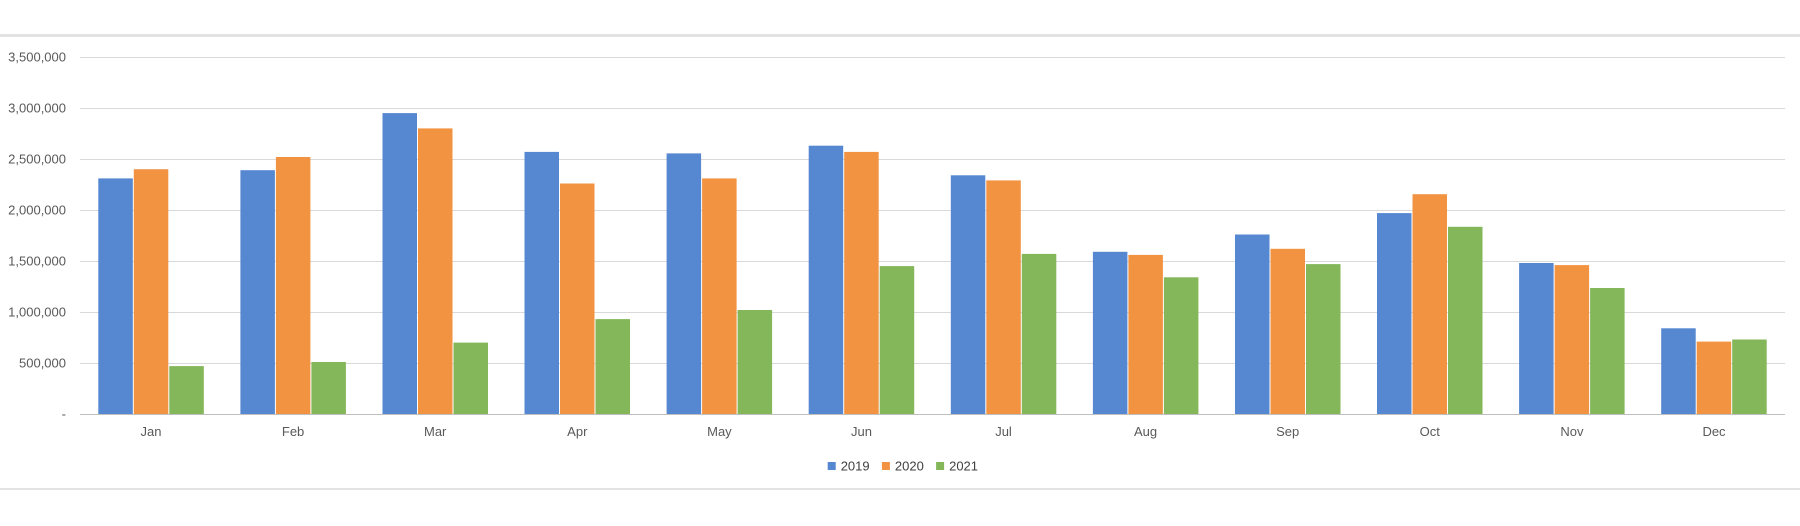 The image size is (1800, 526). Describe the element at coordinates (37, 159) in the screenshot. I see `y-tick-label: 2,500,000` at that location.